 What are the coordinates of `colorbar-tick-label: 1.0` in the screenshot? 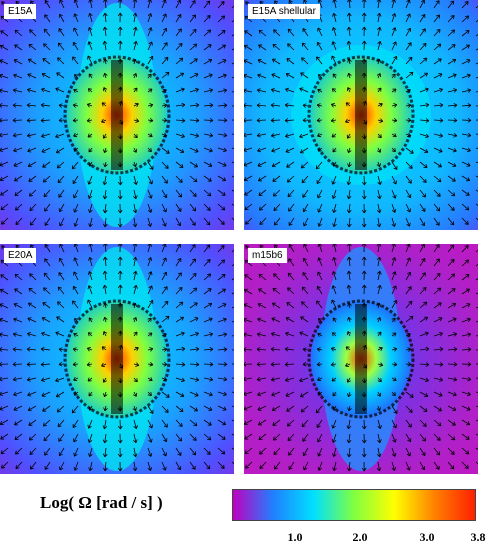 It's located at (295, 537).